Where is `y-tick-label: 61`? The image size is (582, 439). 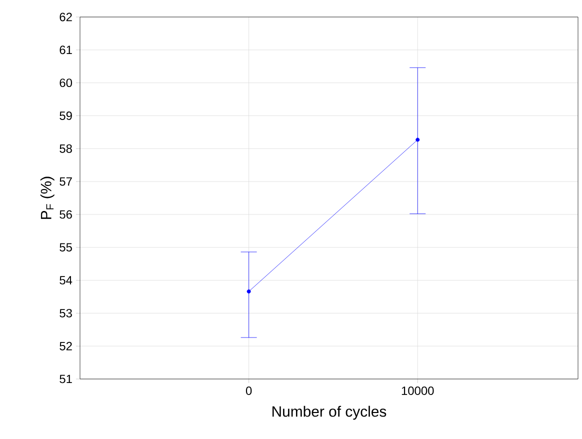
y-tick-label: 61 is located at coordinates (66, 50).